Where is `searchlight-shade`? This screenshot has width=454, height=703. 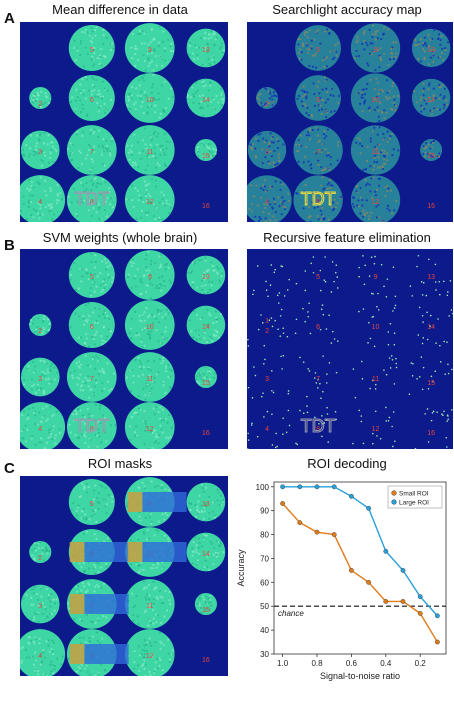 searchlight-shade is located at coordinates (269, 198).